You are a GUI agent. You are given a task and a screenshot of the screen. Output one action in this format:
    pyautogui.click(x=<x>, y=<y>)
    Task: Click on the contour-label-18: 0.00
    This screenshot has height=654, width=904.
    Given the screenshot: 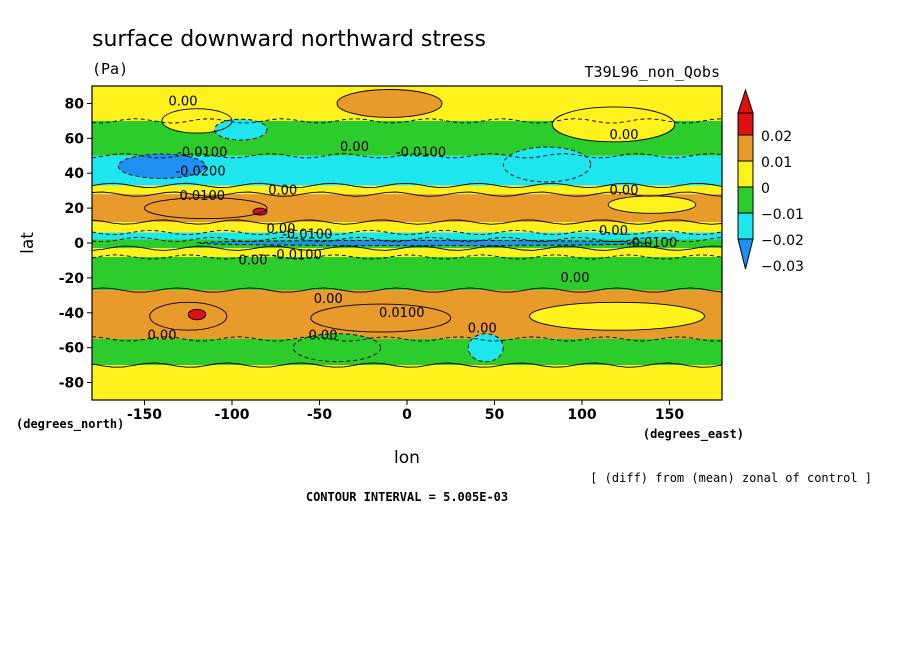 What is the action you would take?
    pyautogui.click(x=482, y=328)
    